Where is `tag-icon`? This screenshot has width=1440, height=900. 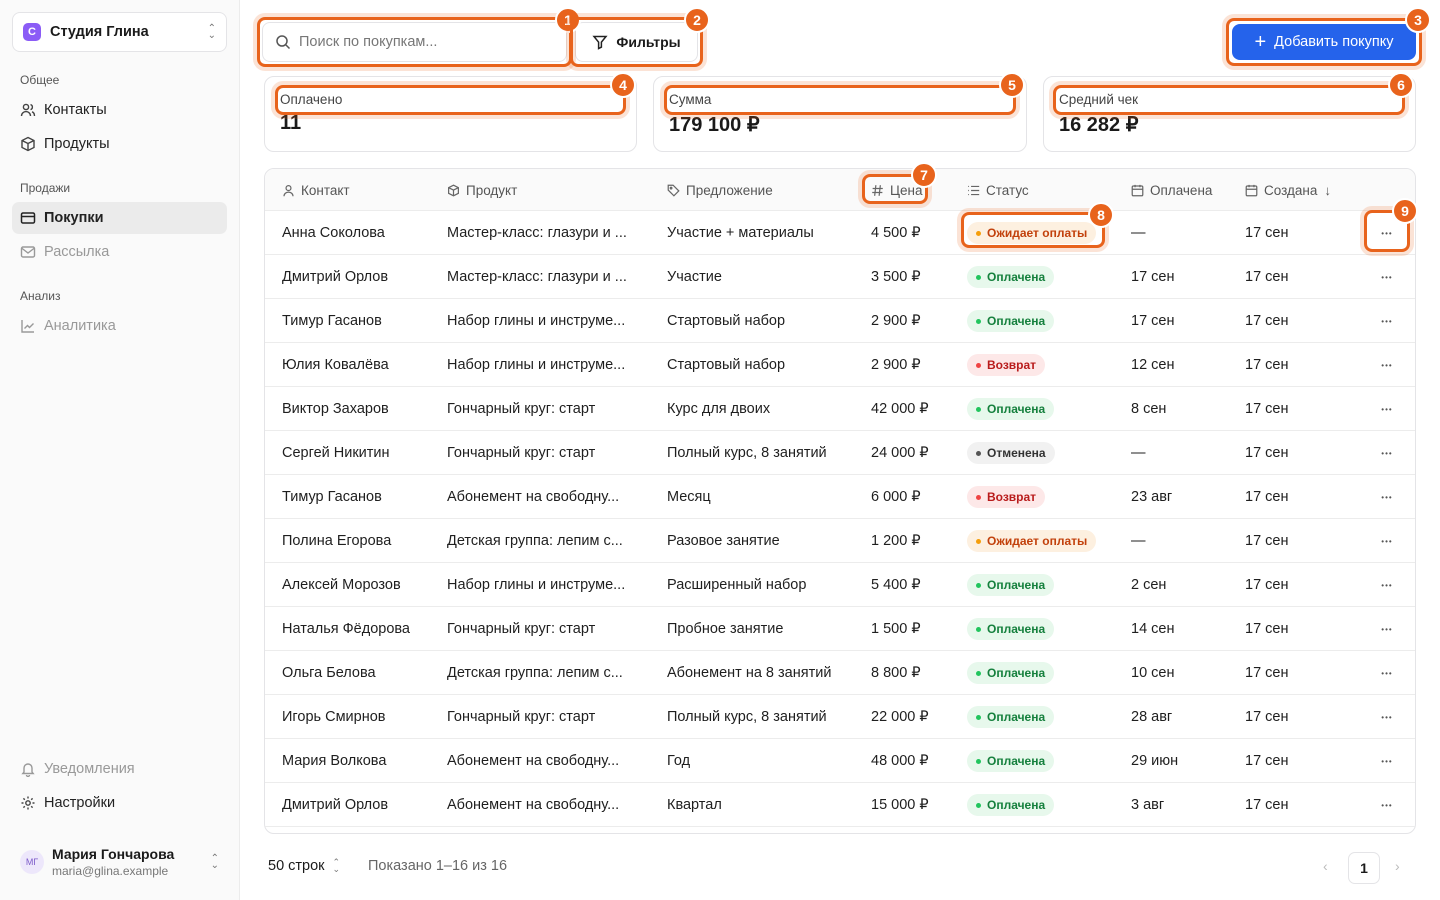
tag-icon is located at coordinates (673, 190).